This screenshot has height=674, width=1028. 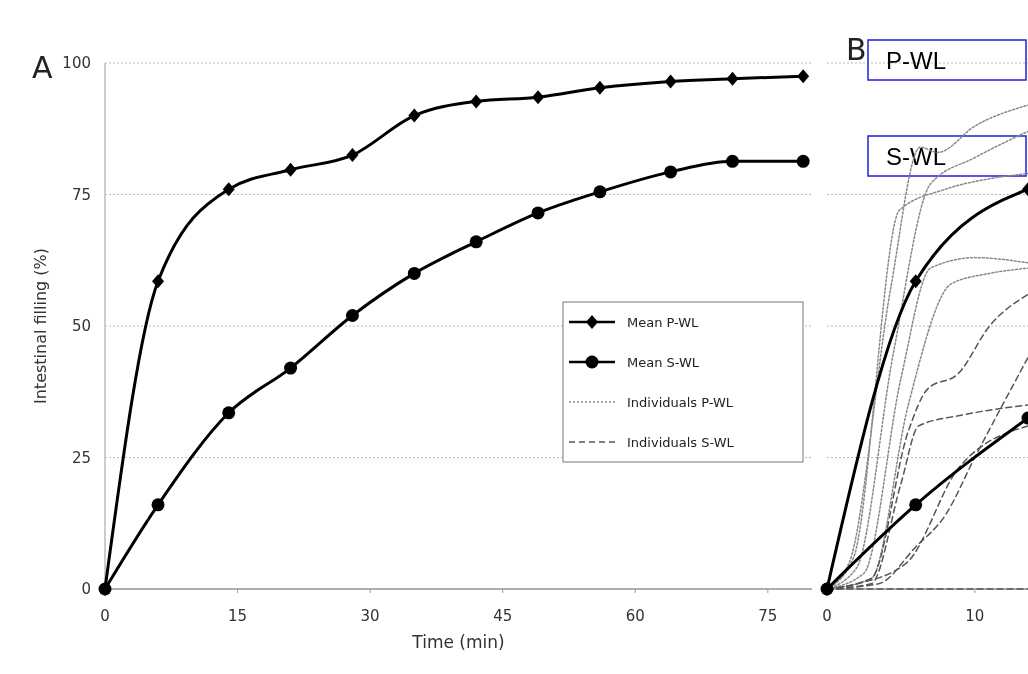 What do you see at coordinates (40, 326) in the screenshot?
I see `y-axis-title: Intestinal filling (%)` at bounding box center [40, 326].